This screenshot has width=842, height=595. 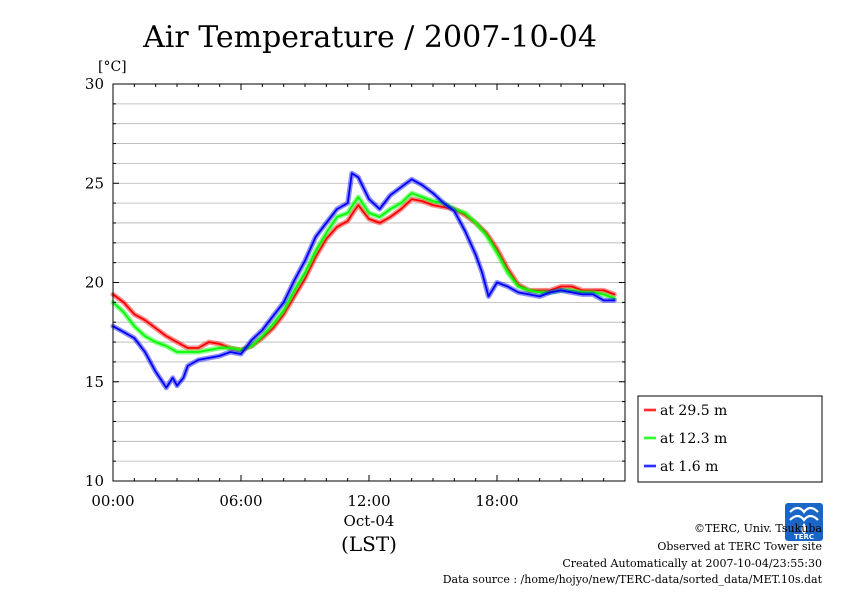 I want to click on legend-label: at 29.5 m, so click(x=693, y=411).